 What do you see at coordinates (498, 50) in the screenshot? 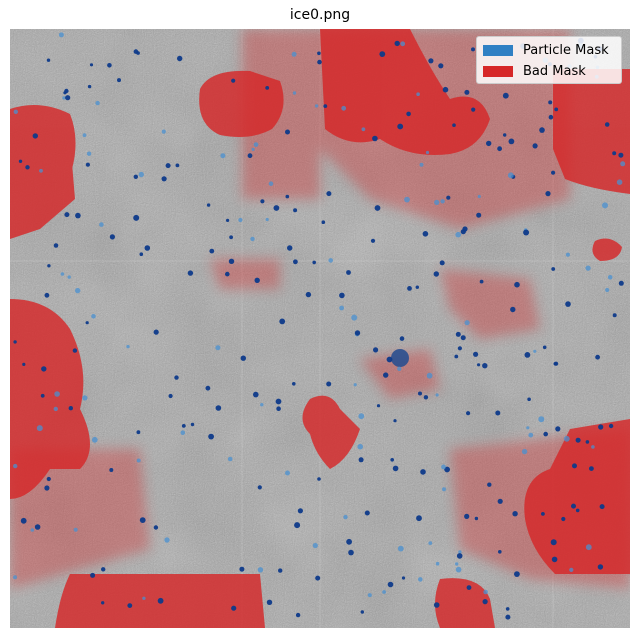
I see `legend-swatch-particle` at bounding box center [498, 50].